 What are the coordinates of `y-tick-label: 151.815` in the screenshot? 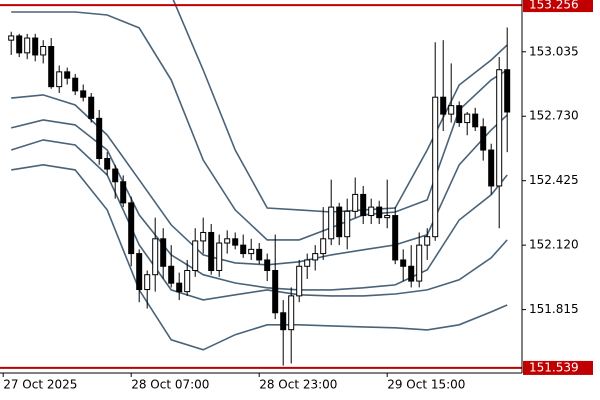 It's located at (554, 309).